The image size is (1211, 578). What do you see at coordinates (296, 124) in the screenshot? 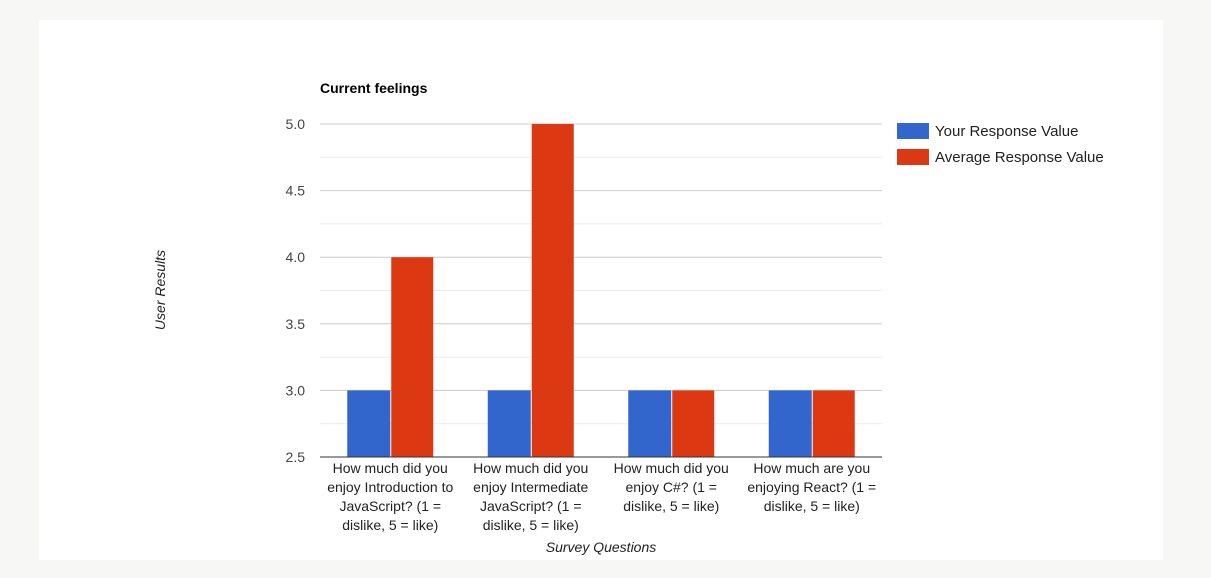
I see `y-tick-label: 5.0` at bounding box center [296, 124].